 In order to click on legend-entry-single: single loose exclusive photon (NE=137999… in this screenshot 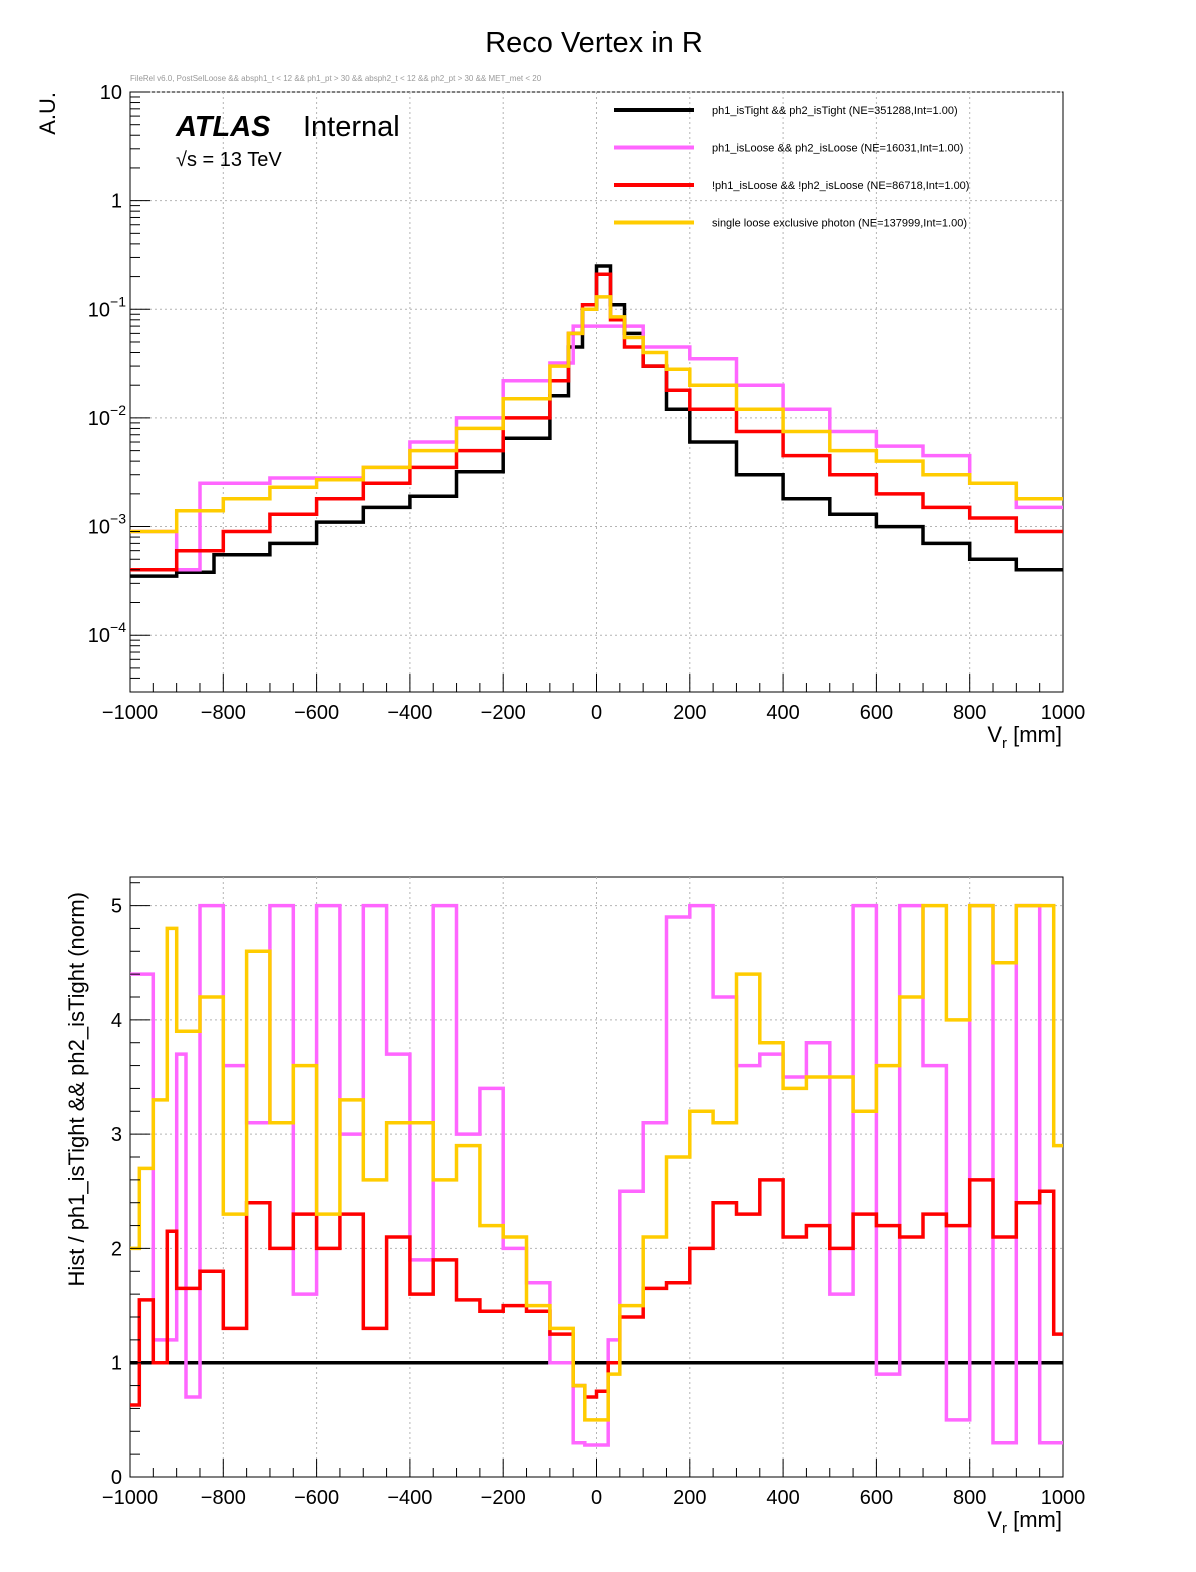, I will do `click(839, 224)`.